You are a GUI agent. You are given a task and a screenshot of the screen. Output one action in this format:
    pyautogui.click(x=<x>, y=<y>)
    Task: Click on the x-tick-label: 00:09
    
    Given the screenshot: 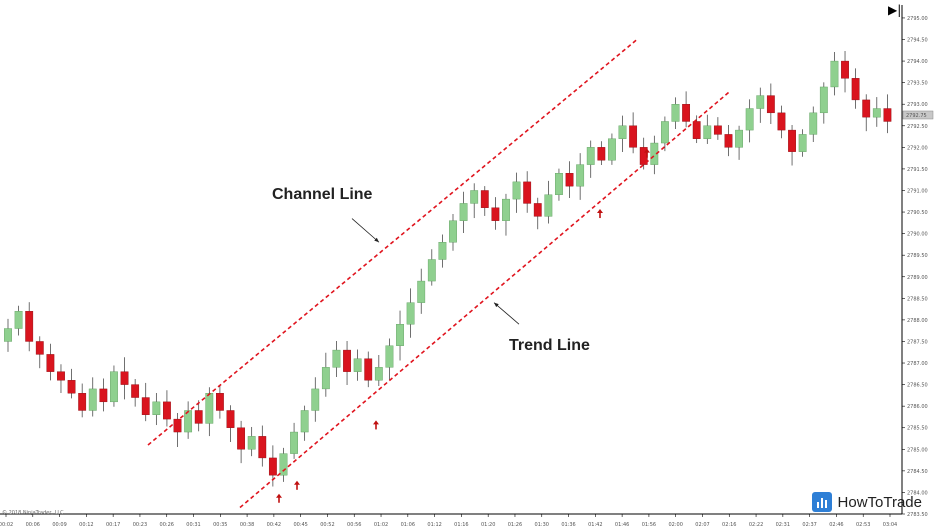 What is the action you would take?
    pyautogui.click(x=59, y=525)
    